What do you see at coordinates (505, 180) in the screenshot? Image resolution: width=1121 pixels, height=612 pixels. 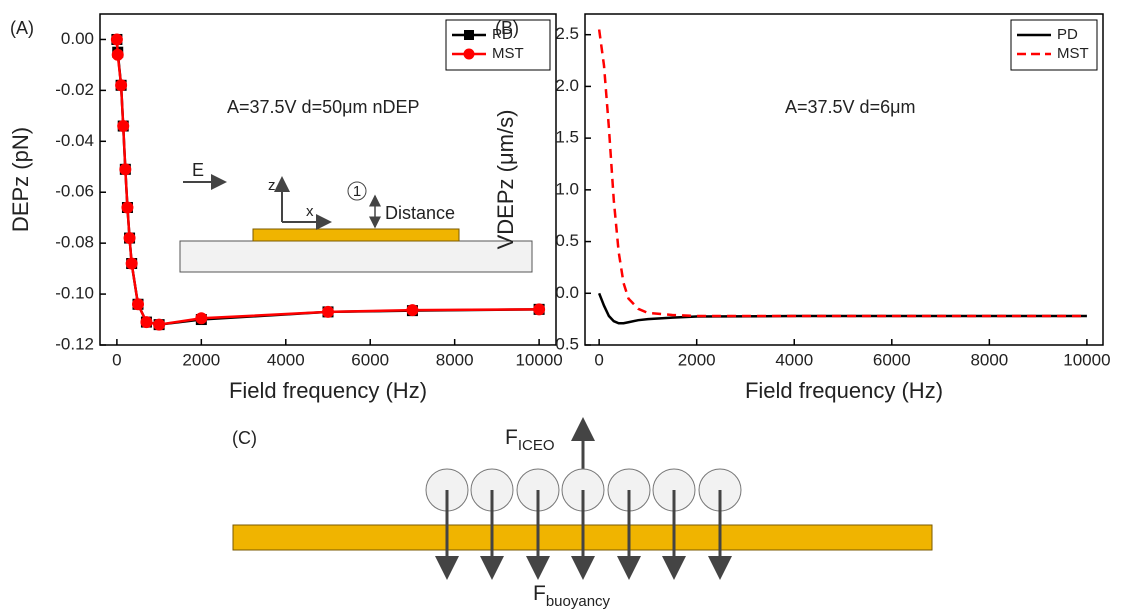 I see `y-axis-title: VDEPz (μm/s)` at bounding box center [505, 180].